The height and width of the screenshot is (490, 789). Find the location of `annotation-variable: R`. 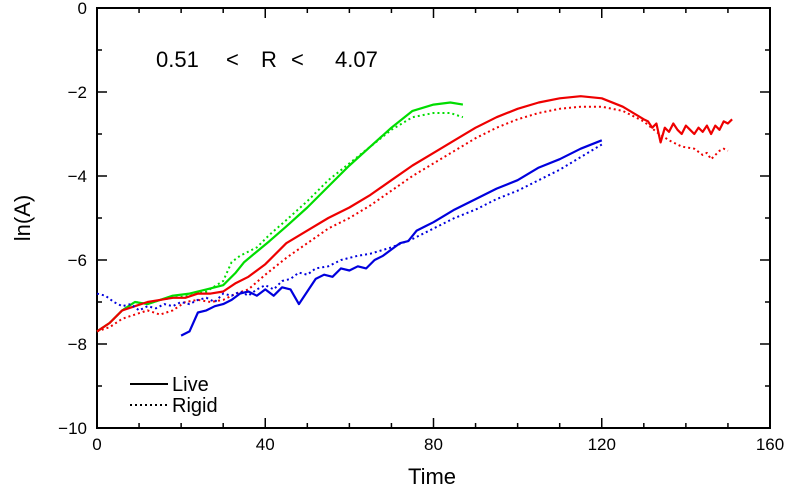

annotation-variable: R is located at coordinates (269, 59).